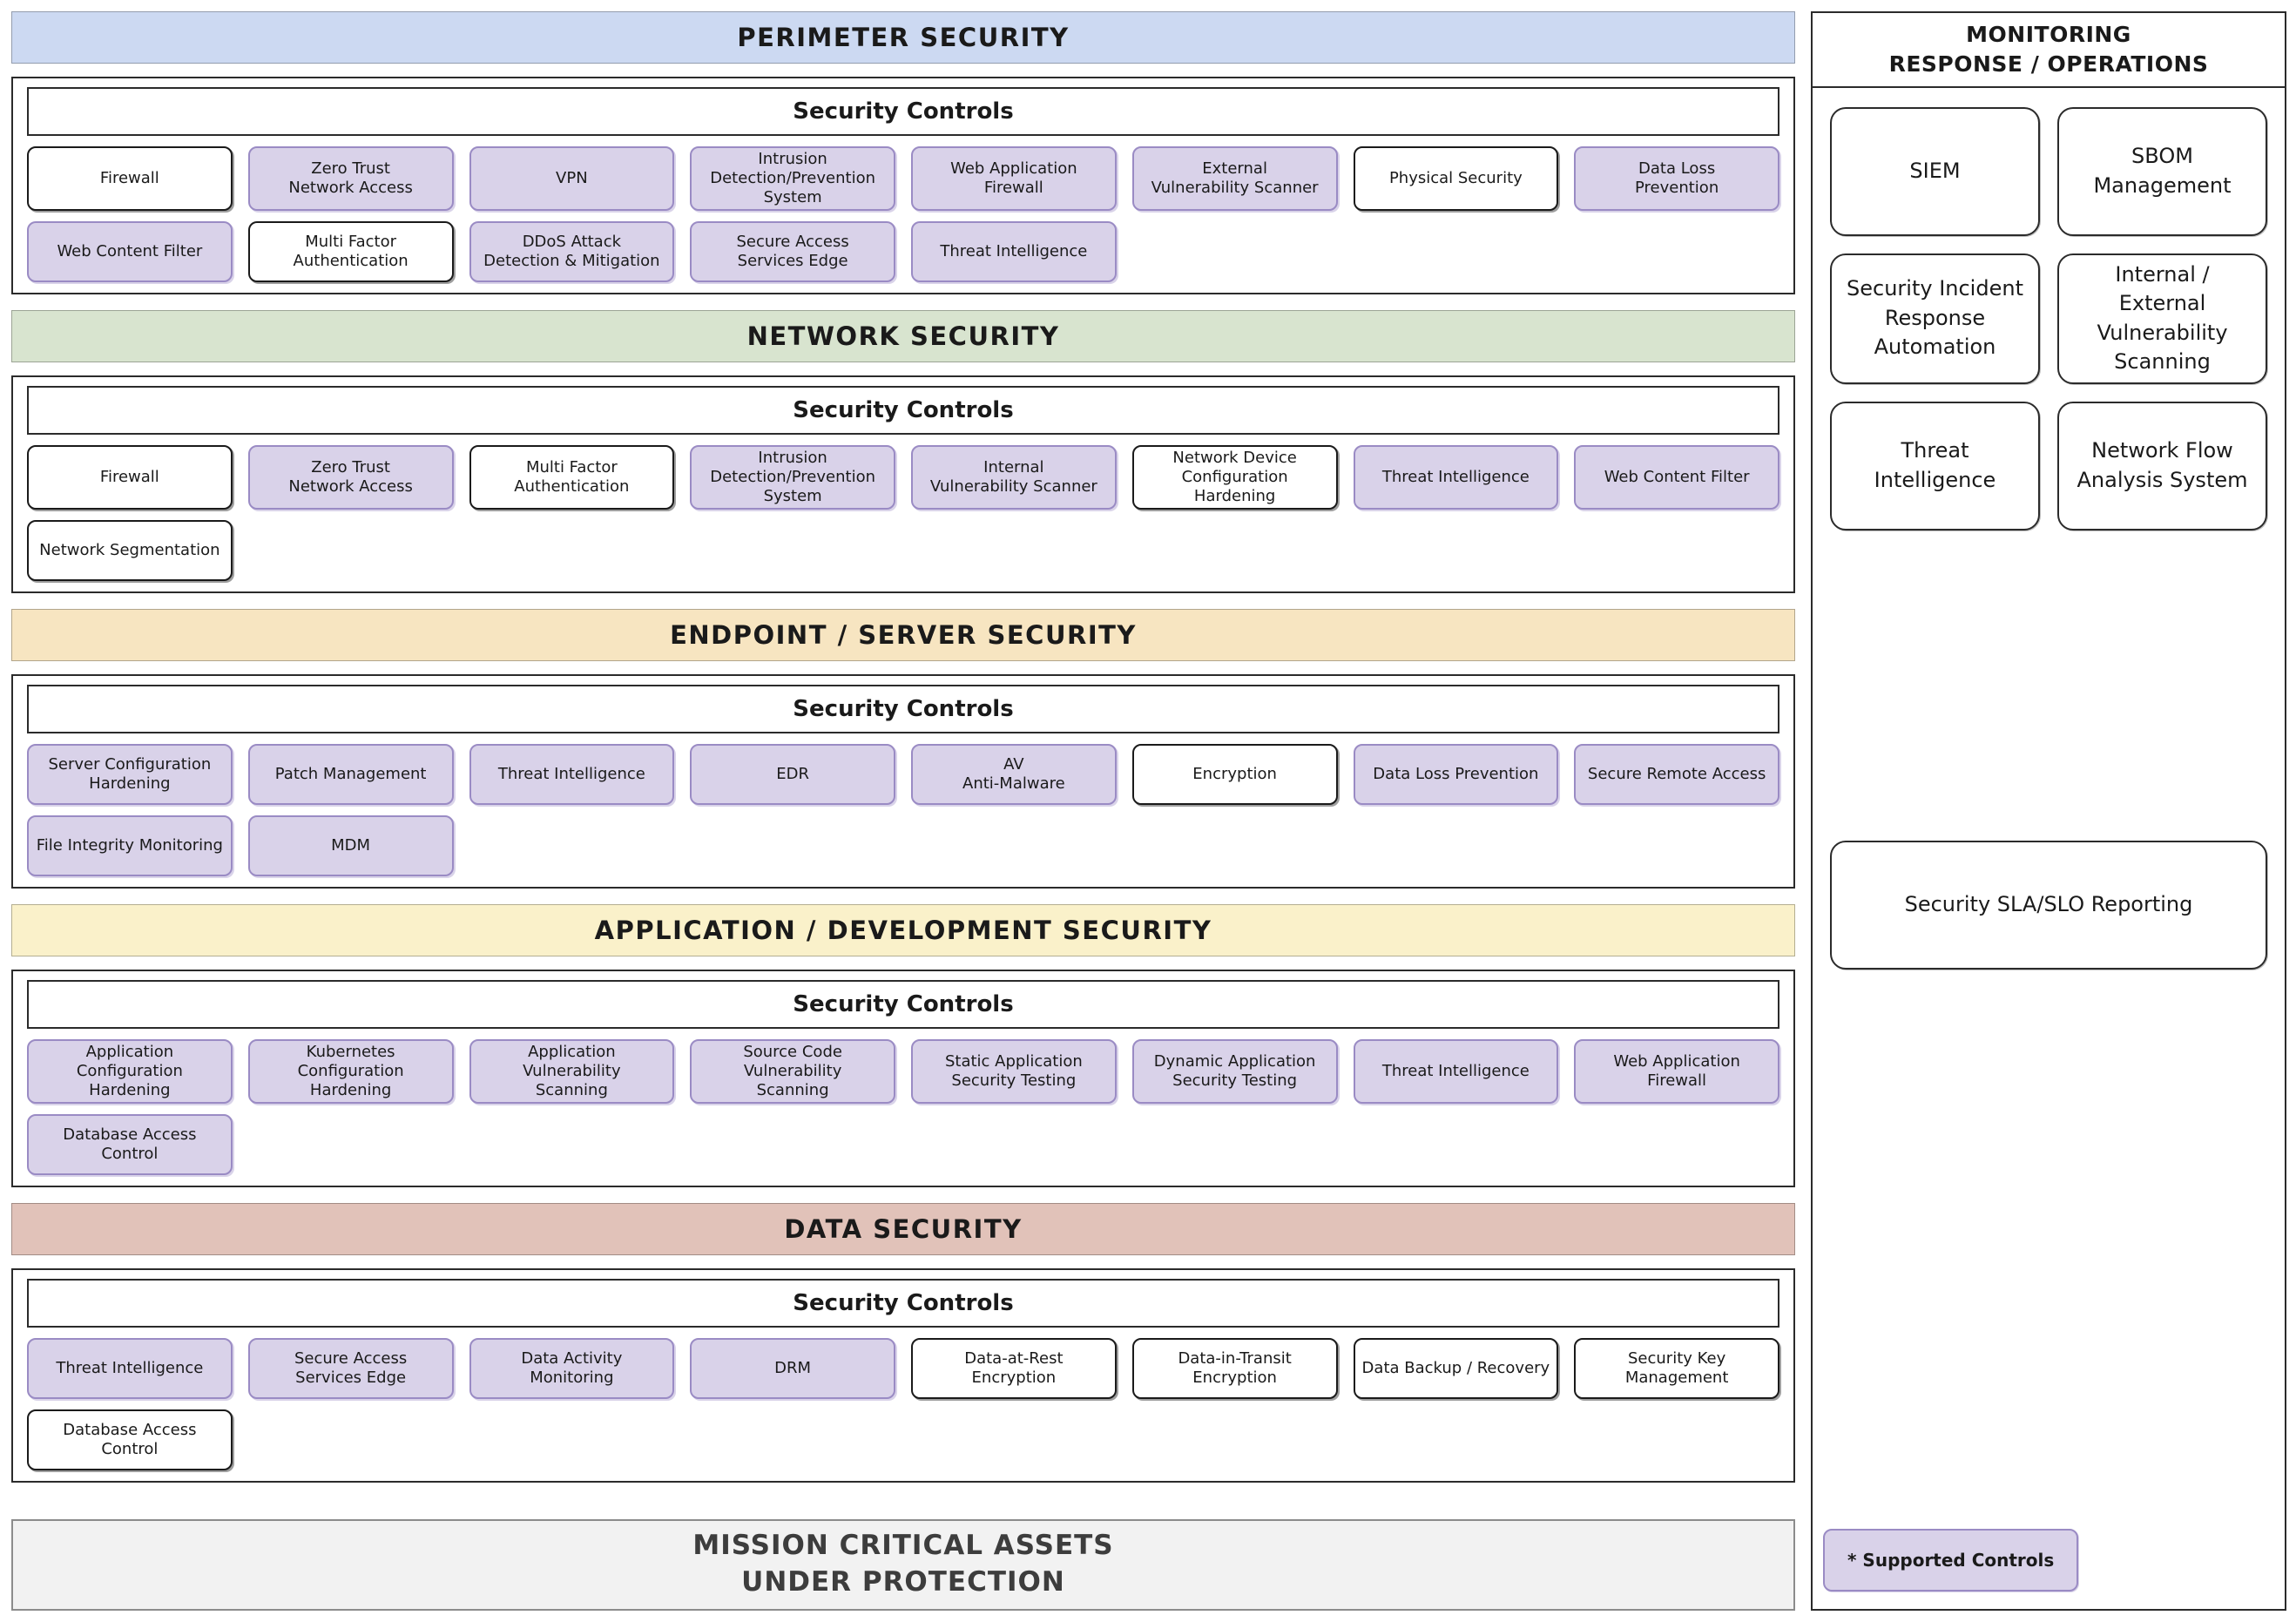  What do you see at coordinates (1456, 178) in the screenshot?
I see `control-perimeter-physical-security: Physical Security` at bounding box center [1456, 178].